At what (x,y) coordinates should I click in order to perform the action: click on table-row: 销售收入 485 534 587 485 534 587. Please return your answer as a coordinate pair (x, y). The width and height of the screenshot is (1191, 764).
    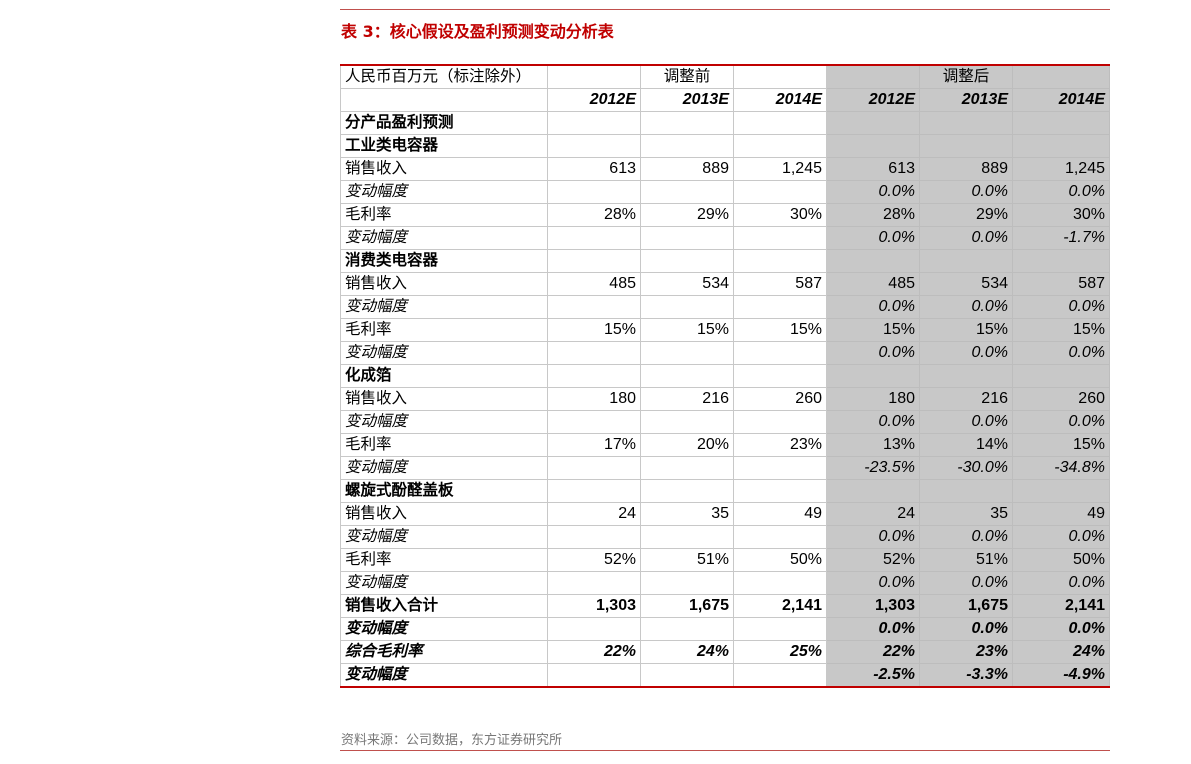
    Looking at the image, I should click on (725, 284).